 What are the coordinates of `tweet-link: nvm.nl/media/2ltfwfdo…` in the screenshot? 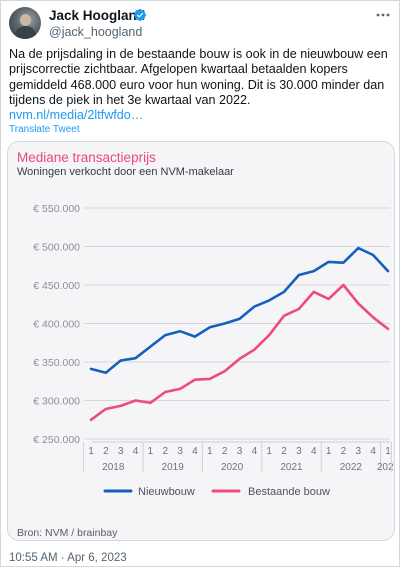 It's located at (76, 115).